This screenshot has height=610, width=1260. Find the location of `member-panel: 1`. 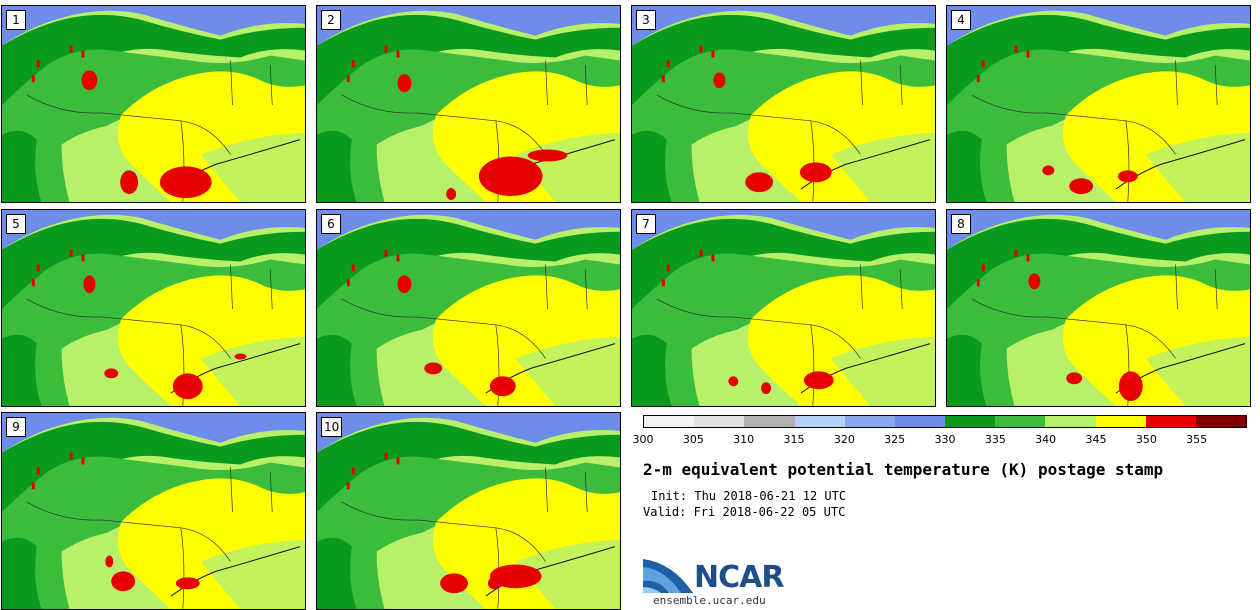

member-panel: 1 is located at coordinates (153, 104).